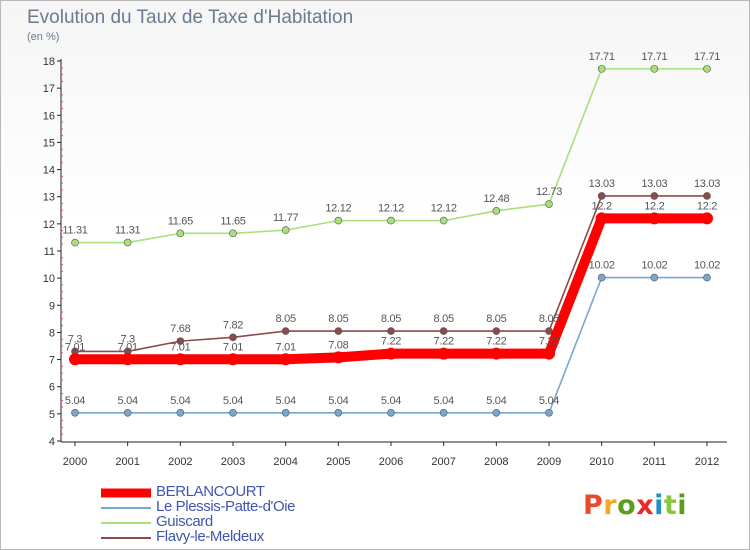 This screenshot has width=750, height=550. Describe the element at coordinates (49, 225) in the screenshot. I see `y-tick-label: 12` at that location.